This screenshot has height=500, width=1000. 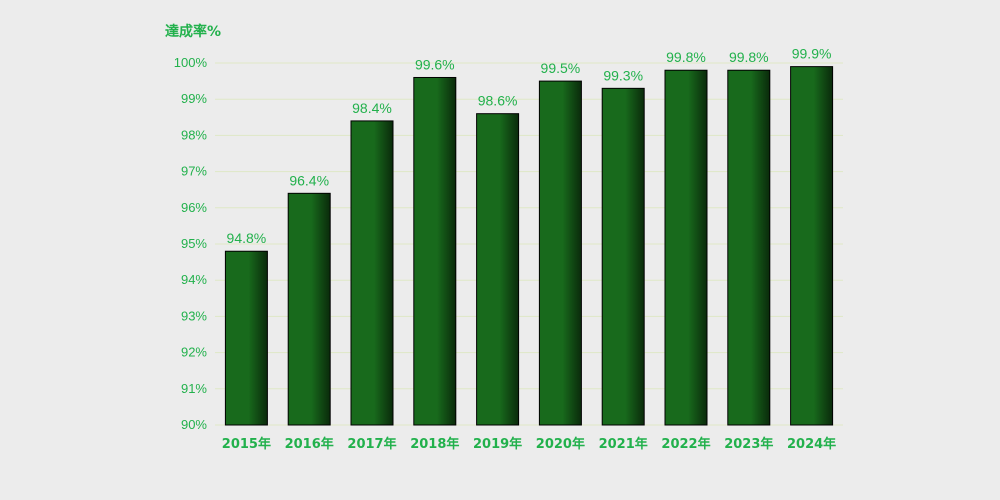 What do you see at coordinates (812, 54) in the screenshot?
I see `data-label: 99.9%` at bounding box center [812, 54].